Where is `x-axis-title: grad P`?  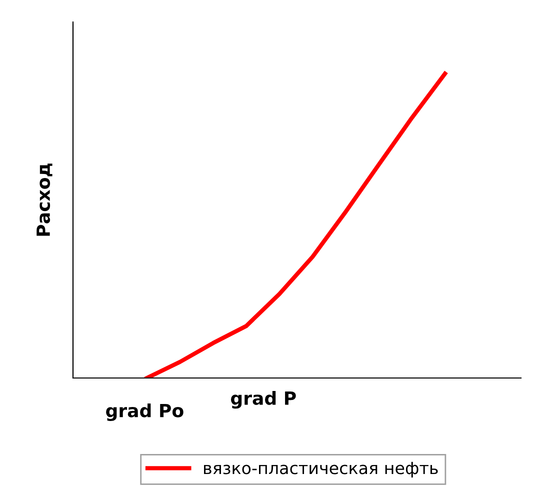
x-axis-title: grad P is located at coordinates (263, 399).